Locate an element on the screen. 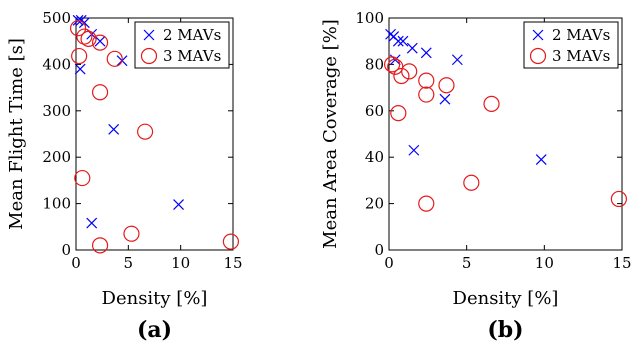  panel-a-y-tick-label: 200 is located at coordinates (56, 157).